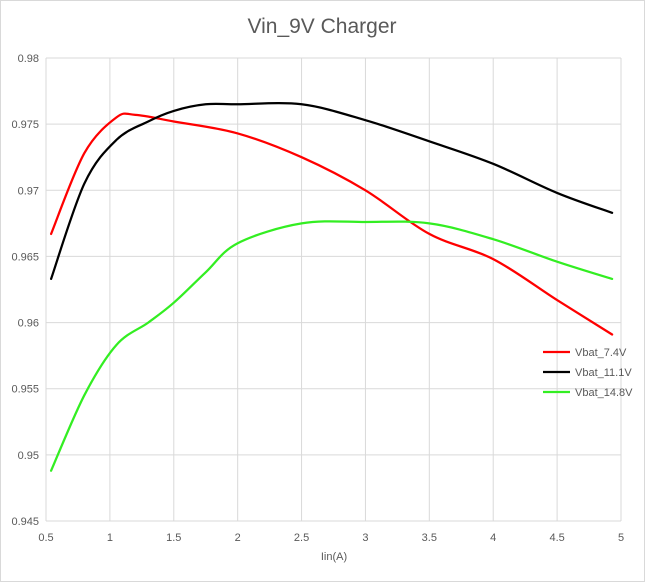 The height and width of the screenshot is (582, 645). What do you see at coordinates (429, 538) in the screenshot?
I see `x-tick-label: 3.5` at bounding box center [429, 538].